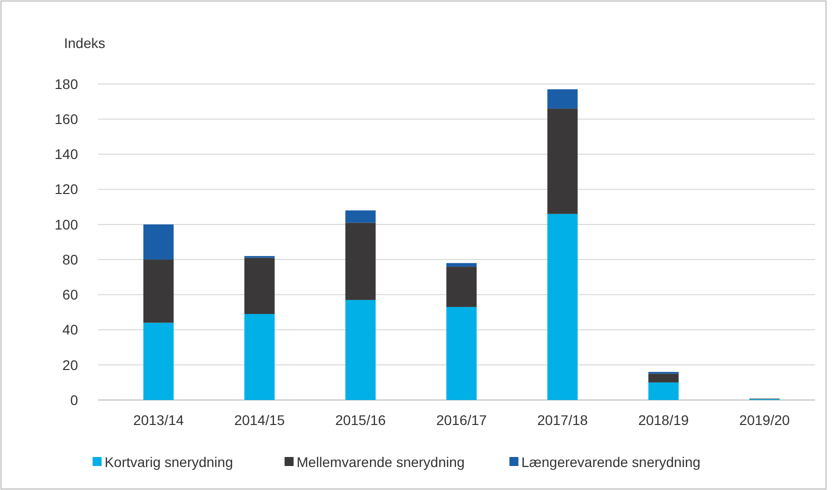 The height and width of the screenshot is (490, 835). What do you see at coordinates (66, 154) in the screenshot?
I see `y-tick-label: 140` at bounding box center [66, 154].